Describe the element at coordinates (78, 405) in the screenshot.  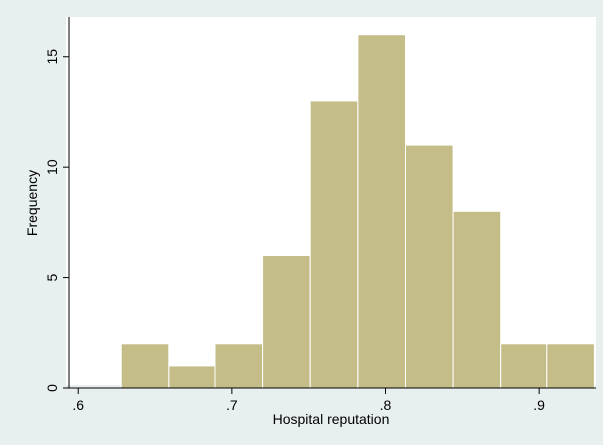
I see `x-tick-label-1: .6` at that location.